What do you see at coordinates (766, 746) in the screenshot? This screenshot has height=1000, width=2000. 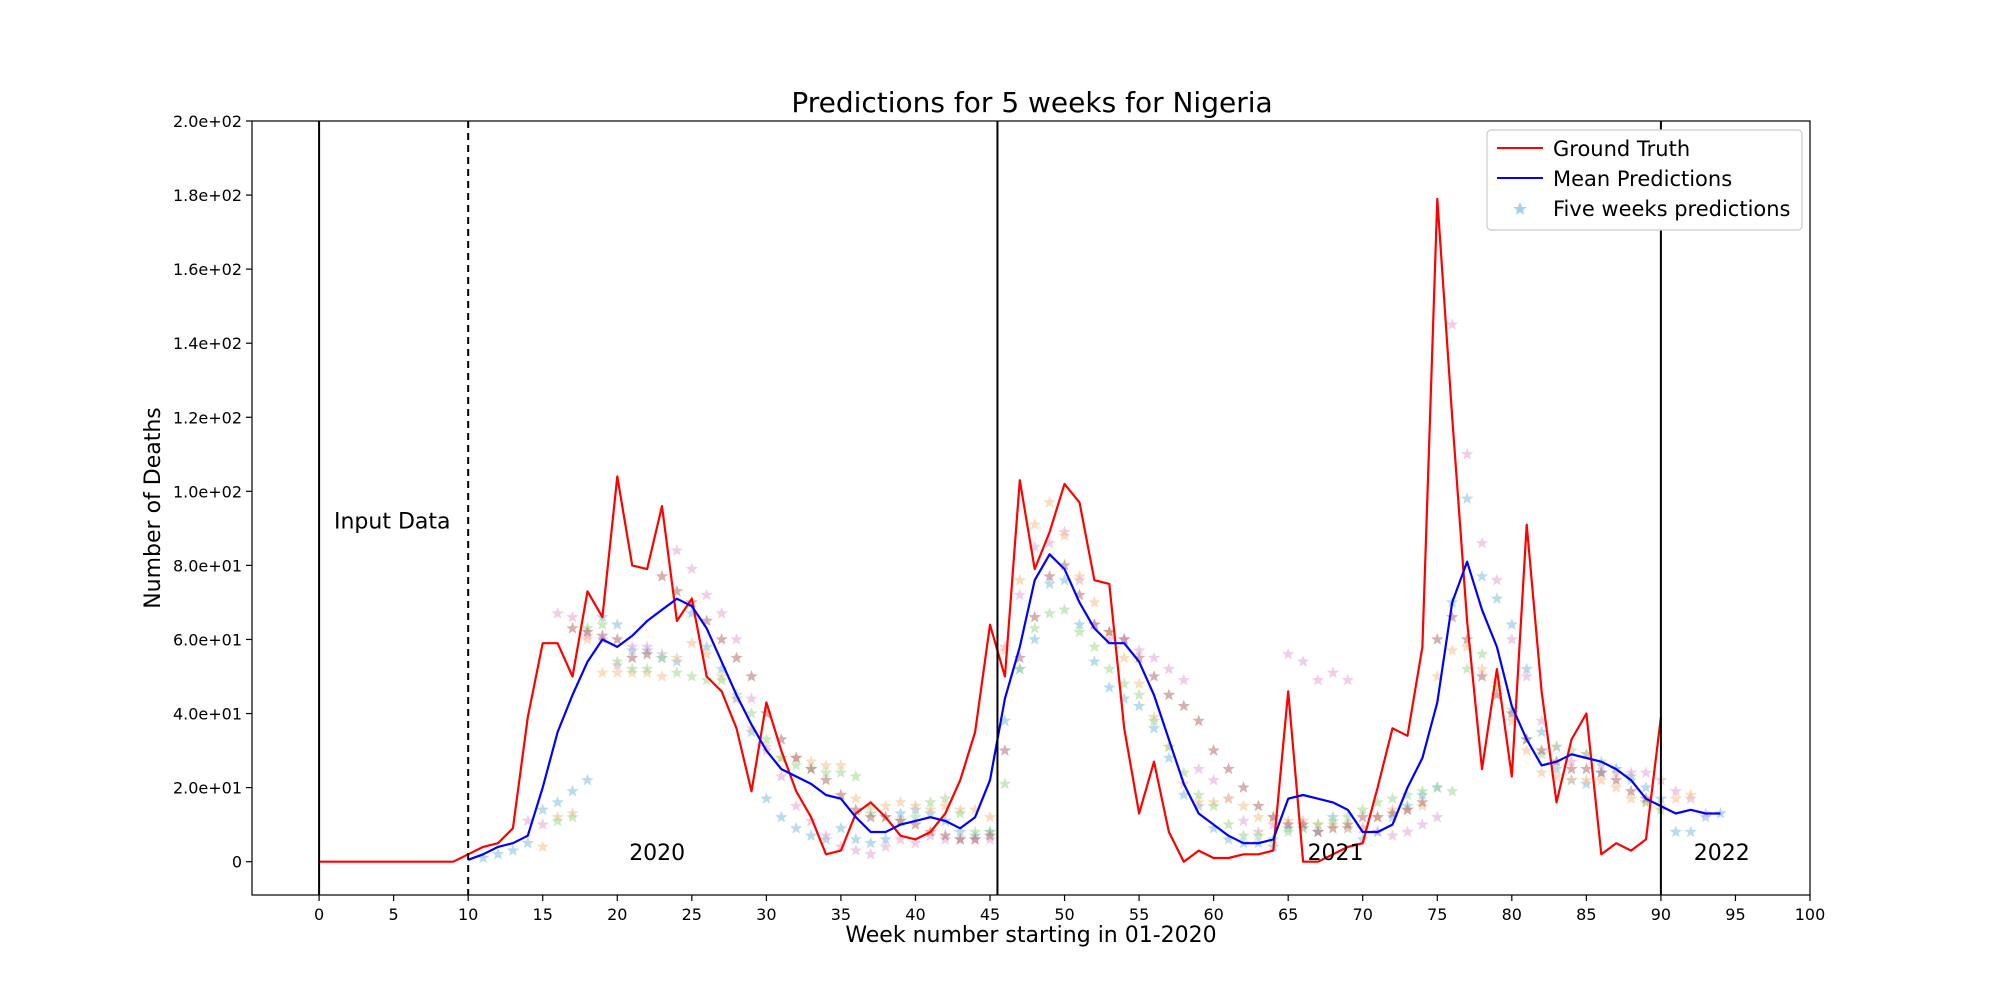 I see `prediction-star-s4-p15` at bounding box center [766, 746].